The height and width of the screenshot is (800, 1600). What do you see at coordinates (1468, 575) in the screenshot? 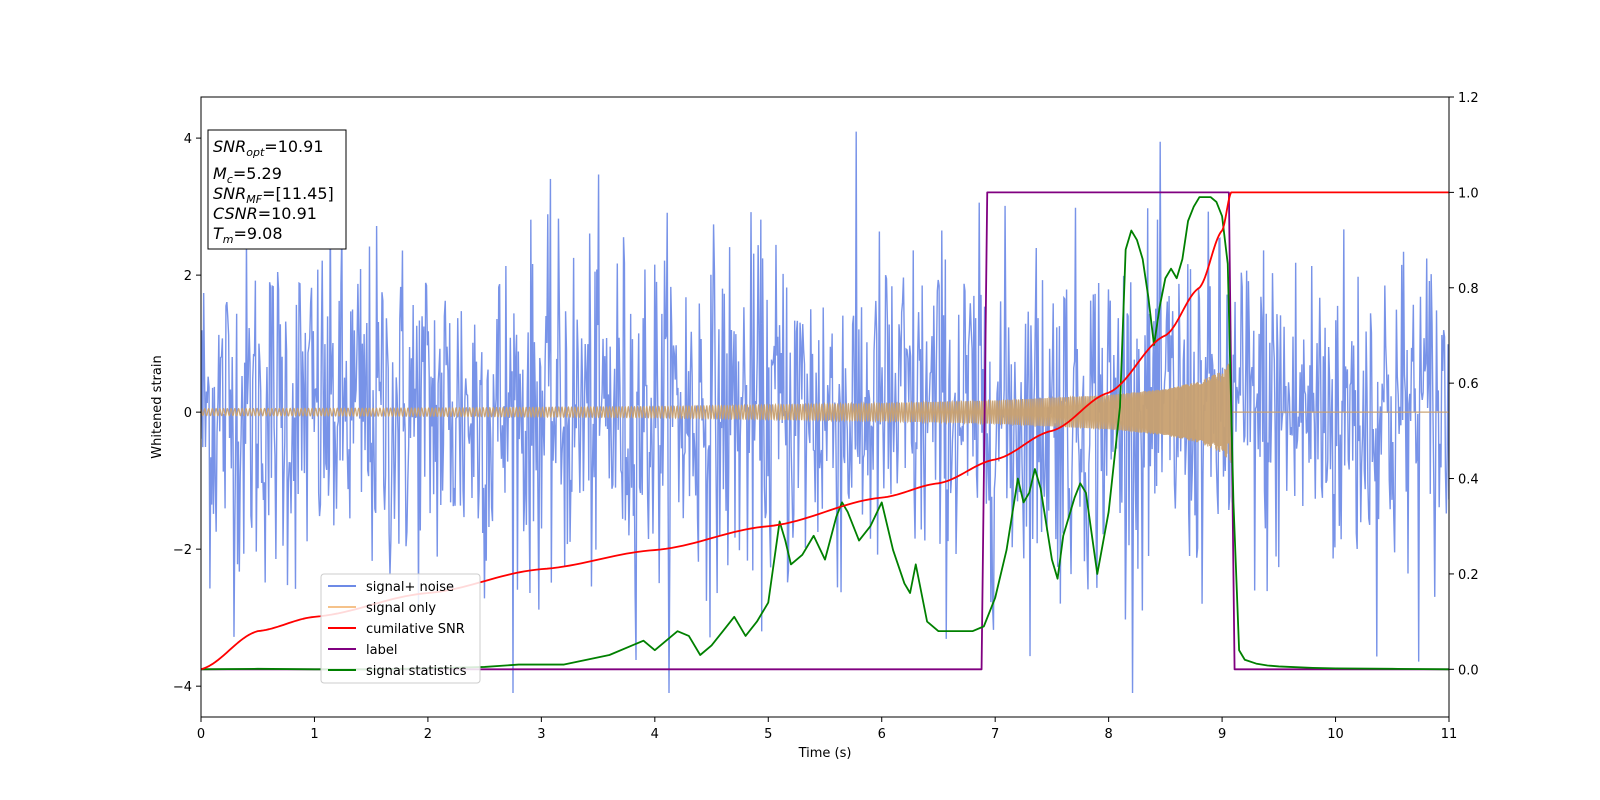
I see `y-right-tick-label: 0.2` at bounding box center [1468, 575].